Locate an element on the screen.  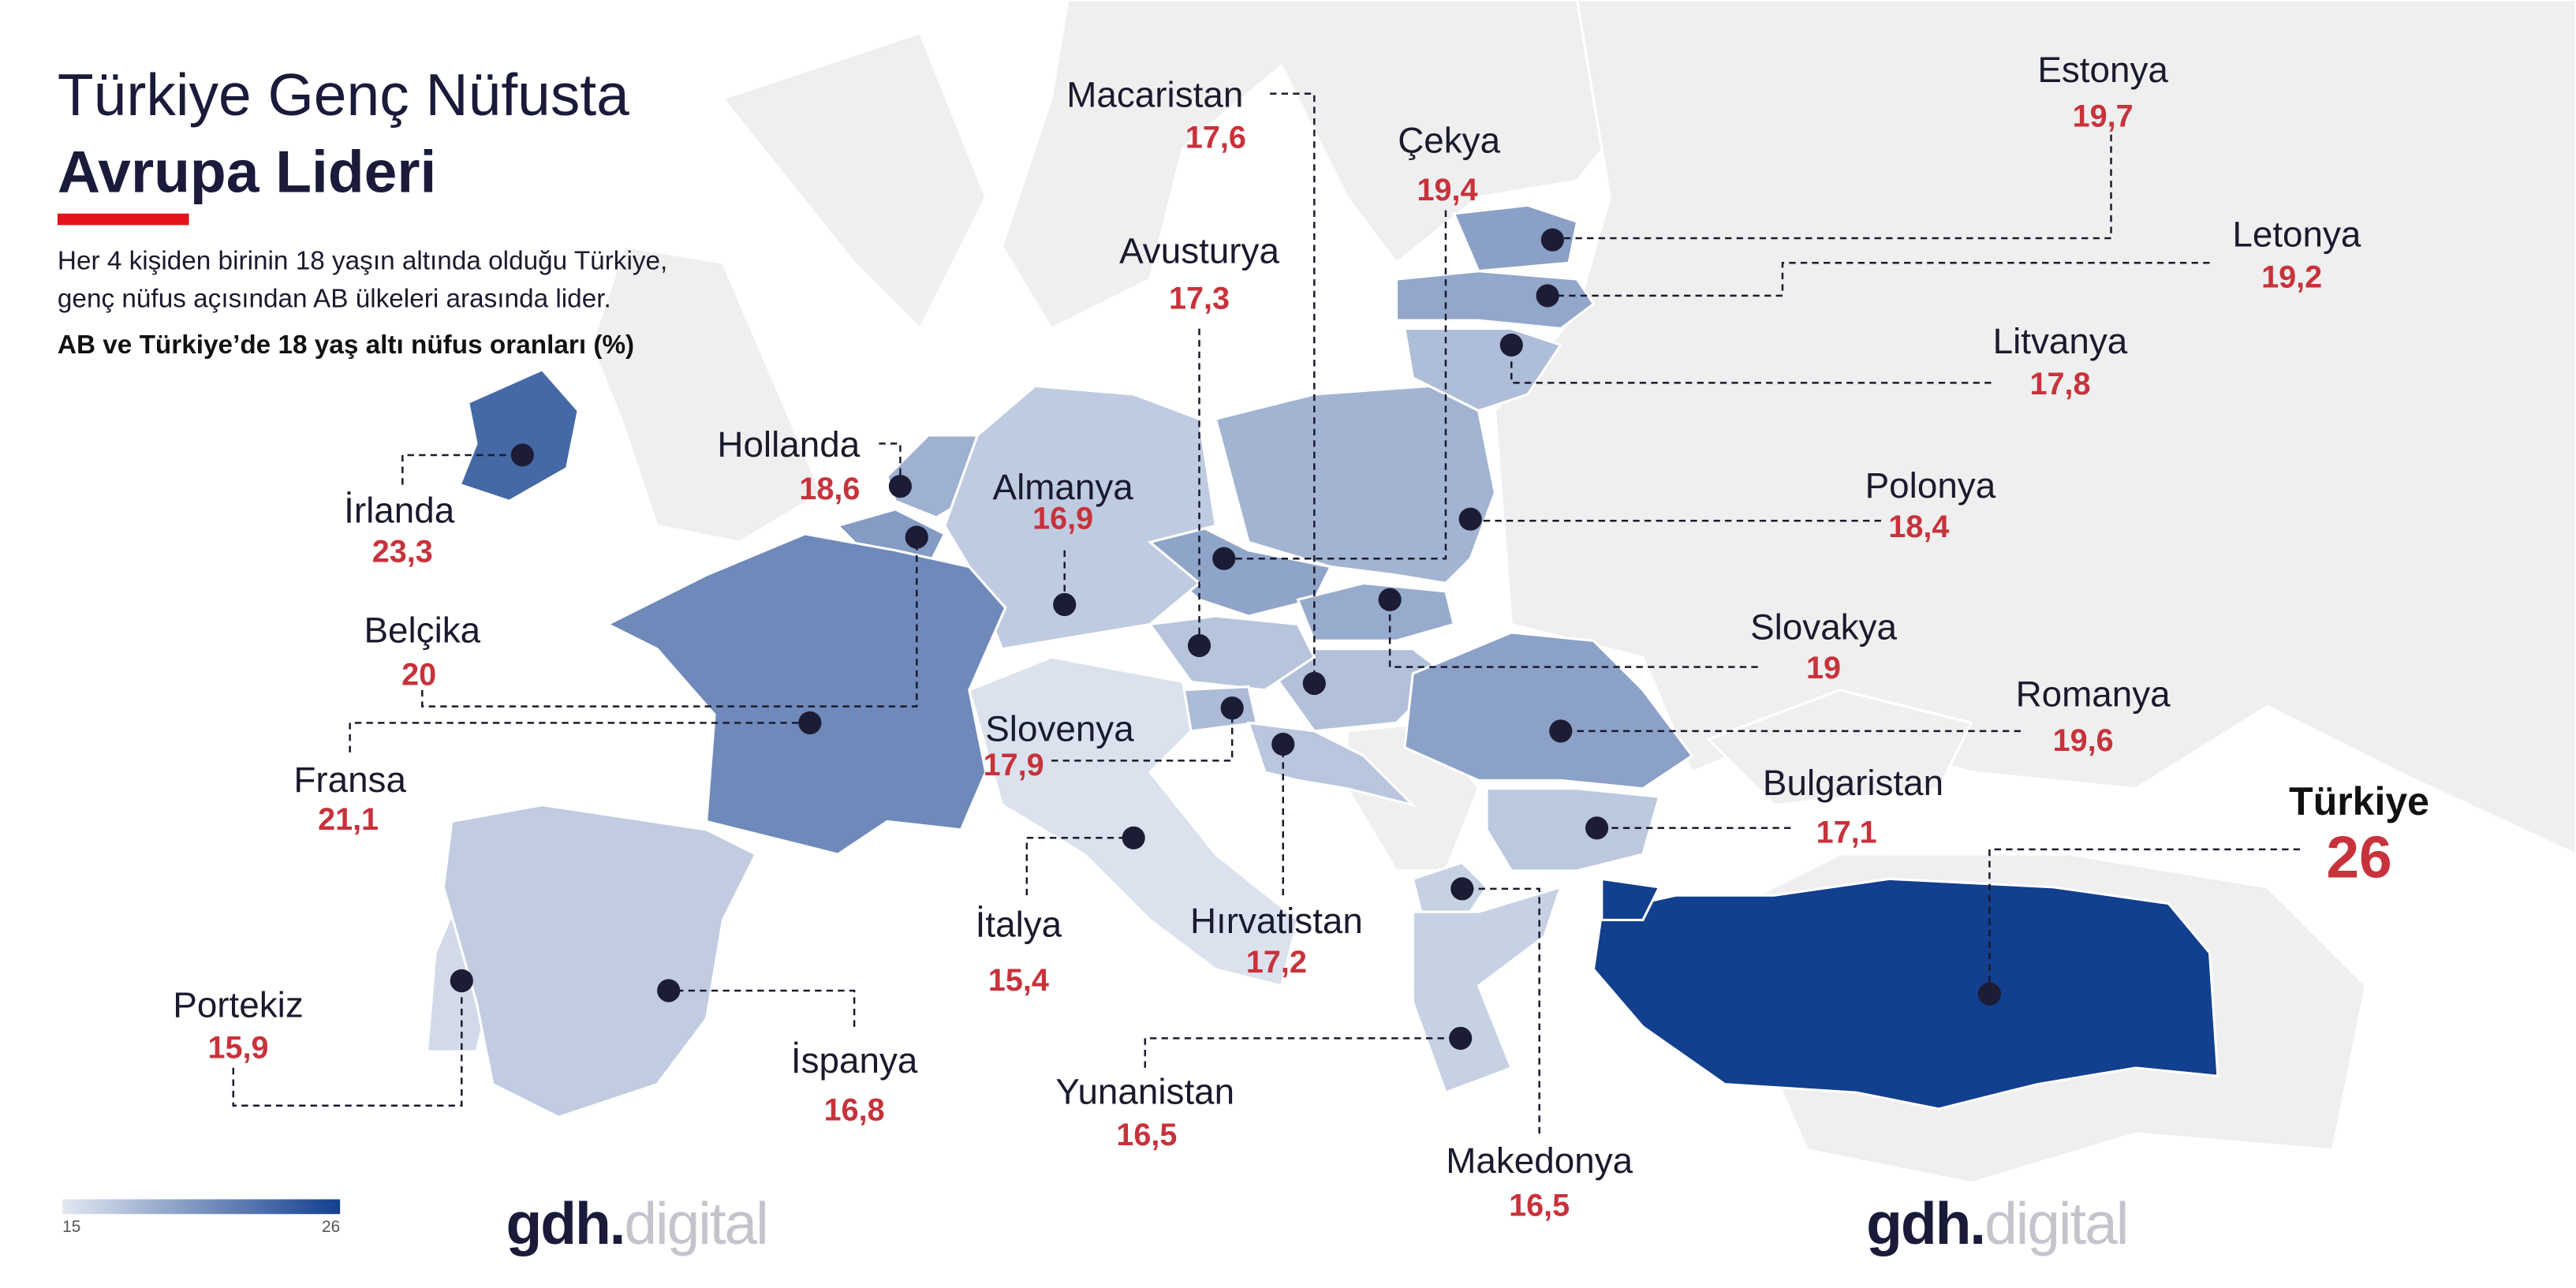
country-value: 19,2 is located at coordinates (2291, 277).